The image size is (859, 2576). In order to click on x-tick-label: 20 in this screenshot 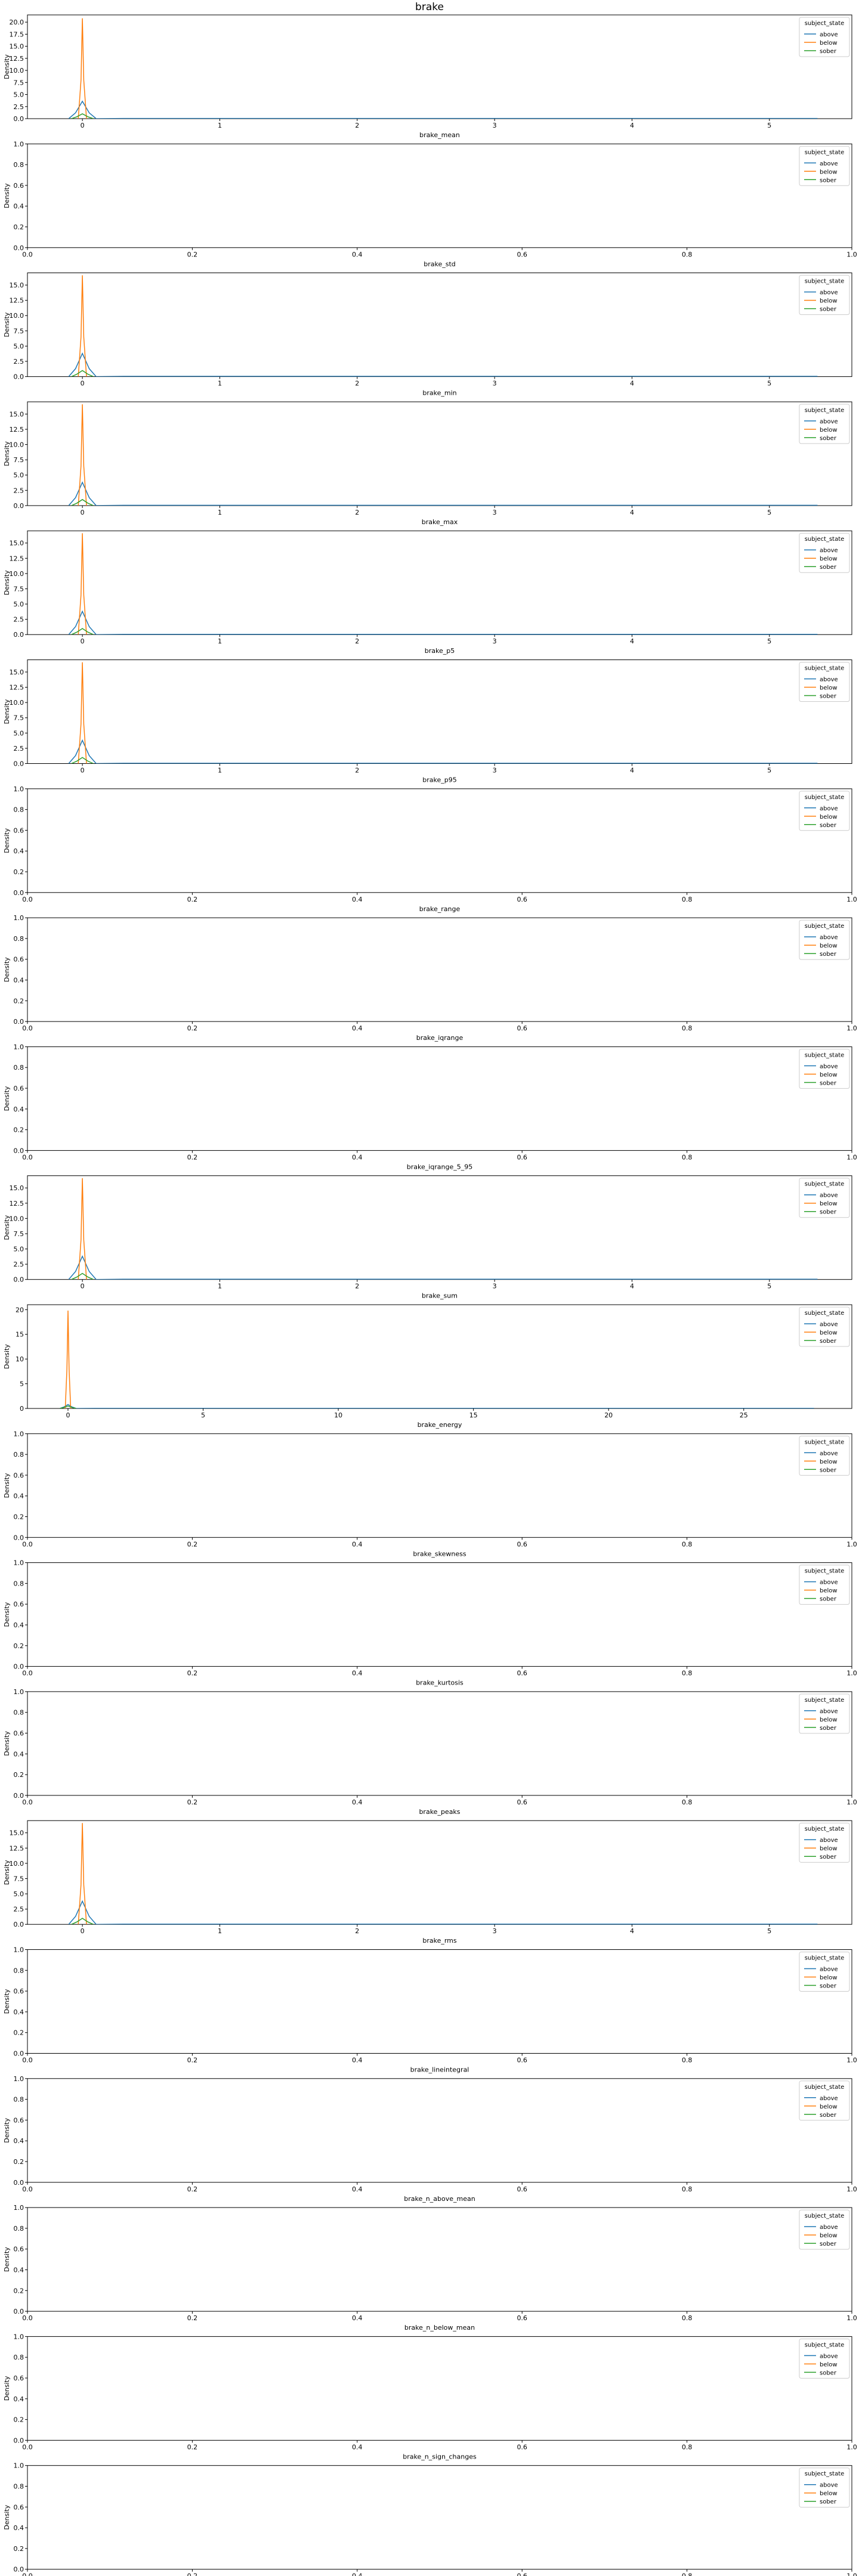, I will do `click(608, 1415)`.